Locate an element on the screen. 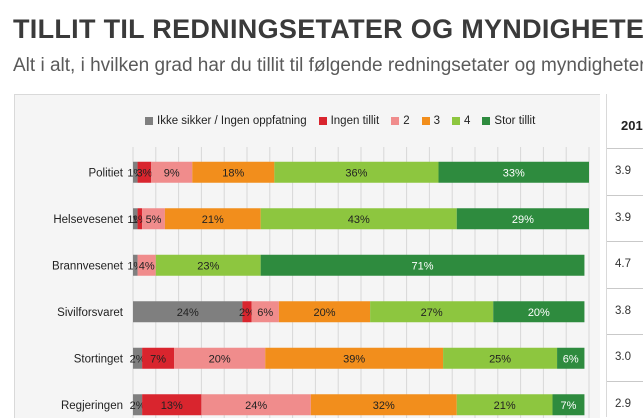 The height and width of the screenshot is (418, 643). legend-label: Ingen tillit is located at coordinates (355, 121).